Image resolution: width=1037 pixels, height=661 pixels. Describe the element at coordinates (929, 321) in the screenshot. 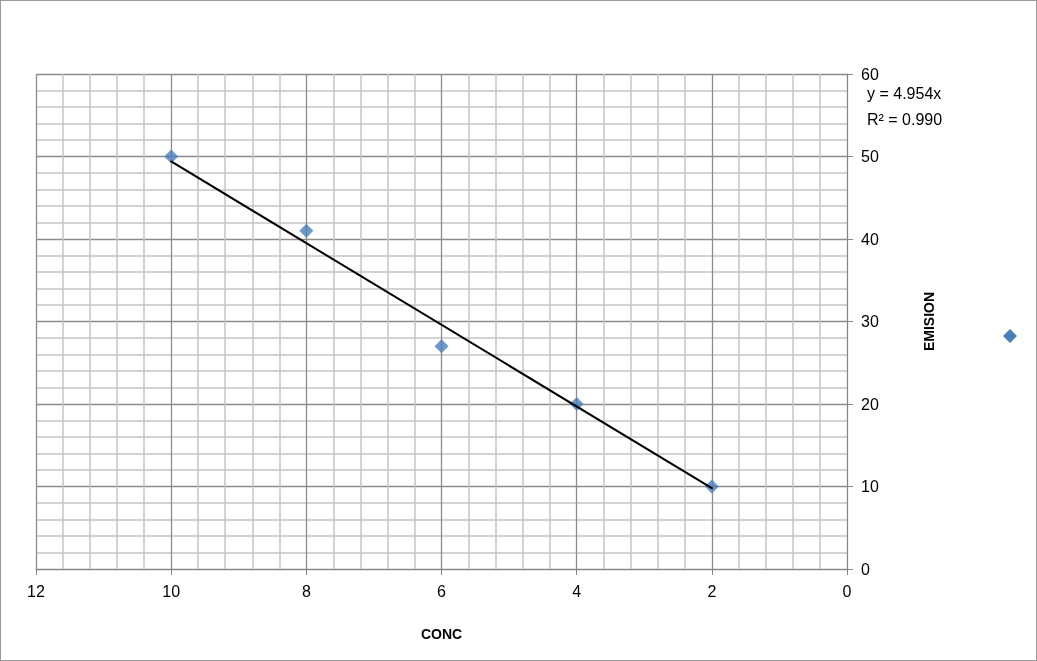

I see `y-axis-title: EMISION` at that location.